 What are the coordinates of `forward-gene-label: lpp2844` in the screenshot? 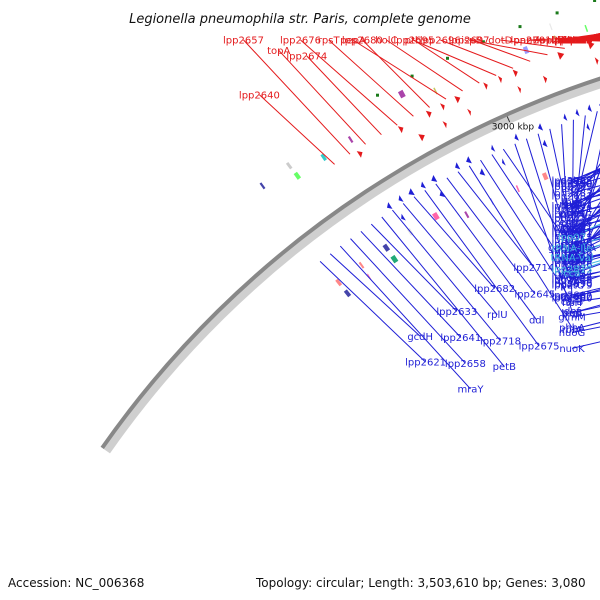 It's located at (572, 41).